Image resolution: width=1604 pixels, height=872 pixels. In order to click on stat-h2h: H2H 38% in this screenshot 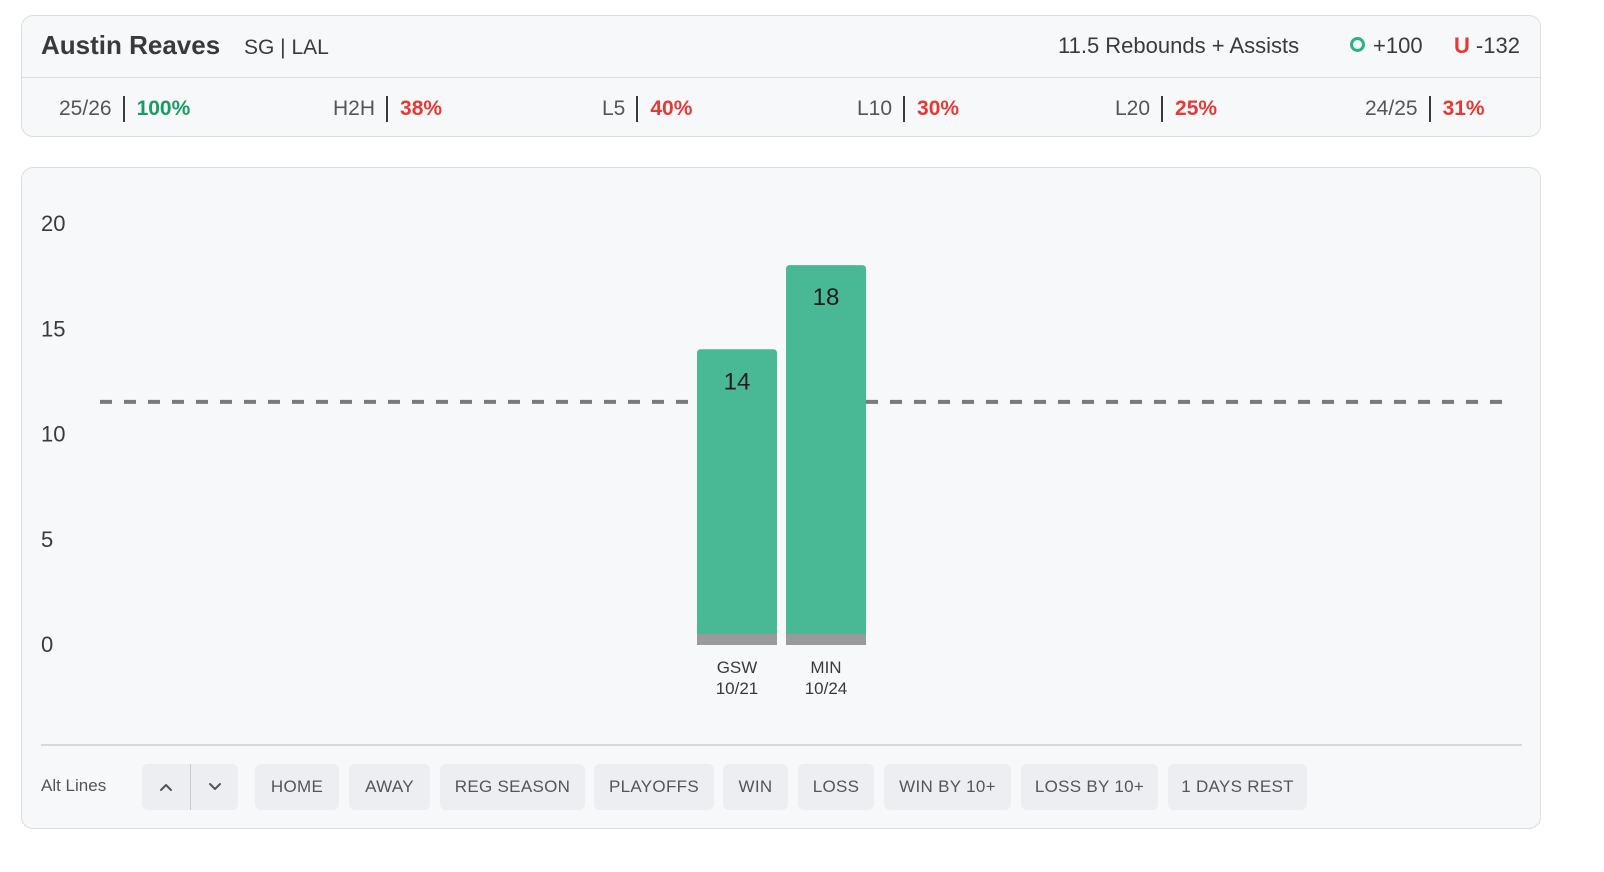, I will do `click(387, 109)`.